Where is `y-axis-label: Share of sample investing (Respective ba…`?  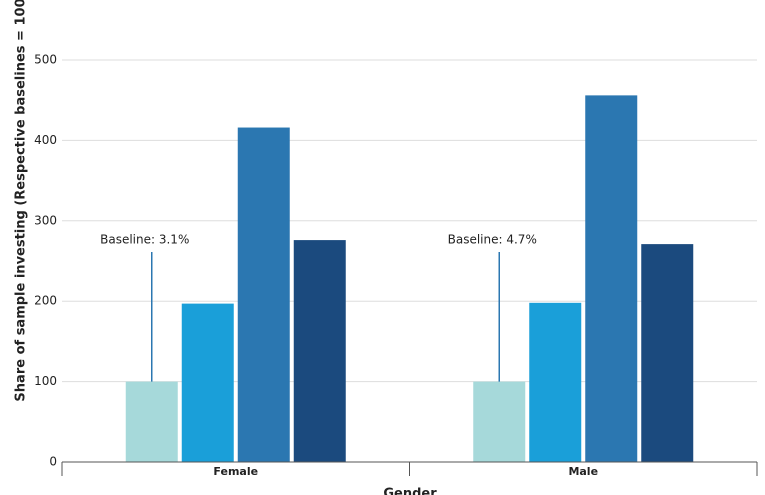 y-axis-label: Share of sample investing (Respective ba… is located at coordinates (21, 201).